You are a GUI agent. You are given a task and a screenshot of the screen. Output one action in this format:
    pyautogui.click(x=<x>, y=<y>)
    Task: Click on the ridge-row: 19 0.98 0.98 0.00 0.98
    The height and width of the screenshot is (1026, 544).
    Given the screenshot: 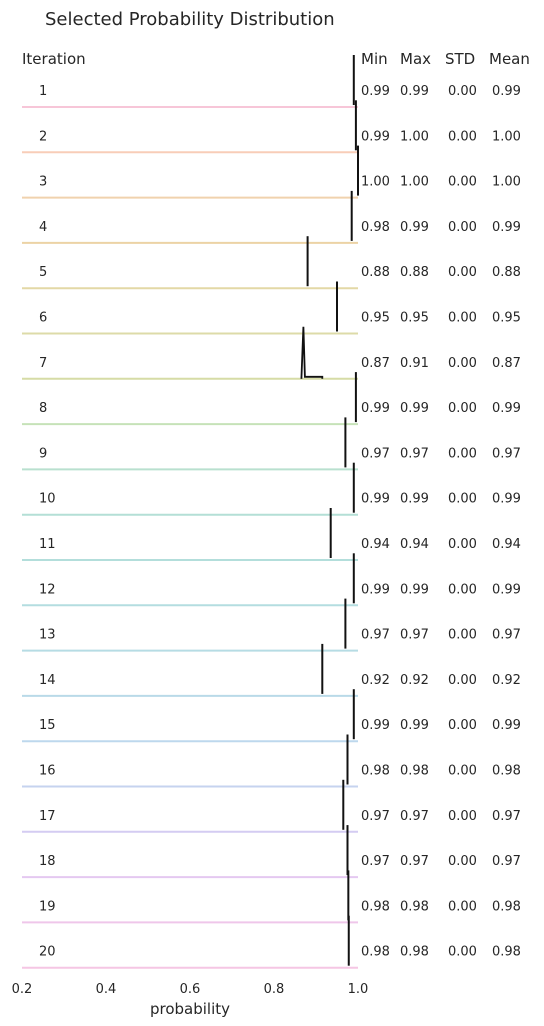 What is the action you would take?
    pyautogui.click(x=271, y=896)
    